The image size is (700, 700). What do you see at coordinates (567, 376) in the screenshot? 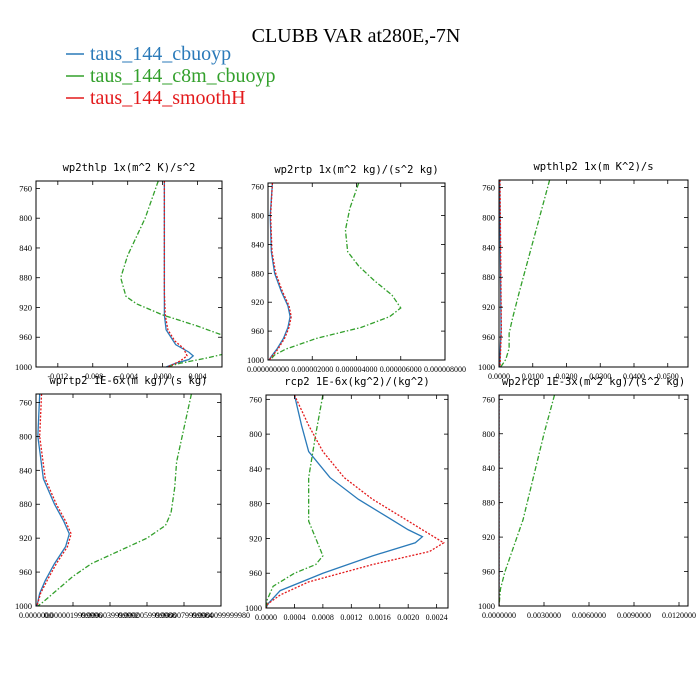
I see `x-tick-label: 0.0200` at bounding box center [567, 376].